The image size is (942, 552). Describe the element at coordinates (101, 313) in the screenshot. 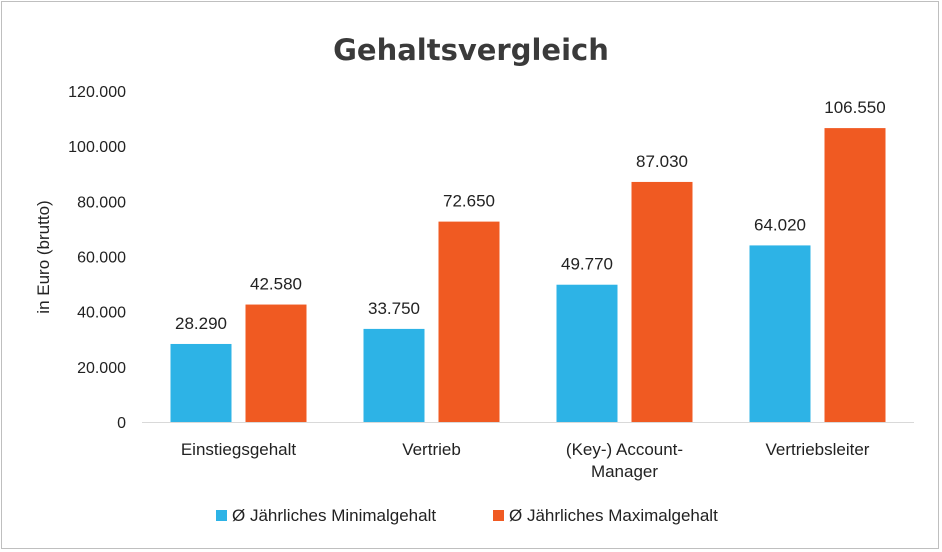

I see `y-tick-label: 40.000` at that location.